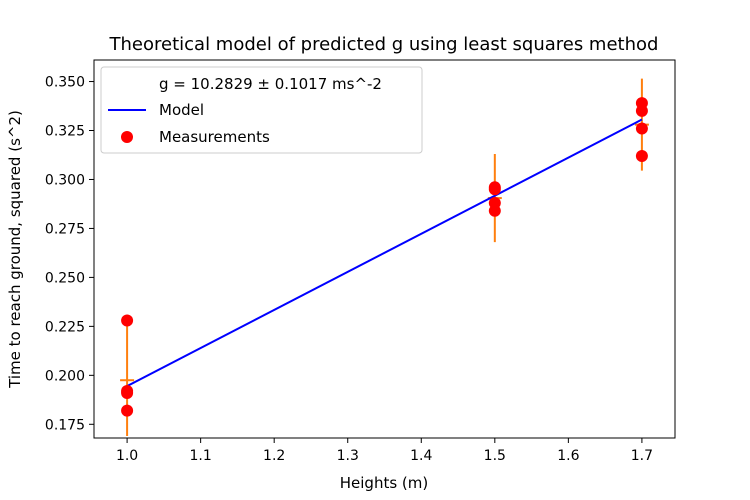 The image size is (750, 500). Describe the element at coordinates (181, 110) in the screenshot. I see `legend-model-label: Model` at that location.